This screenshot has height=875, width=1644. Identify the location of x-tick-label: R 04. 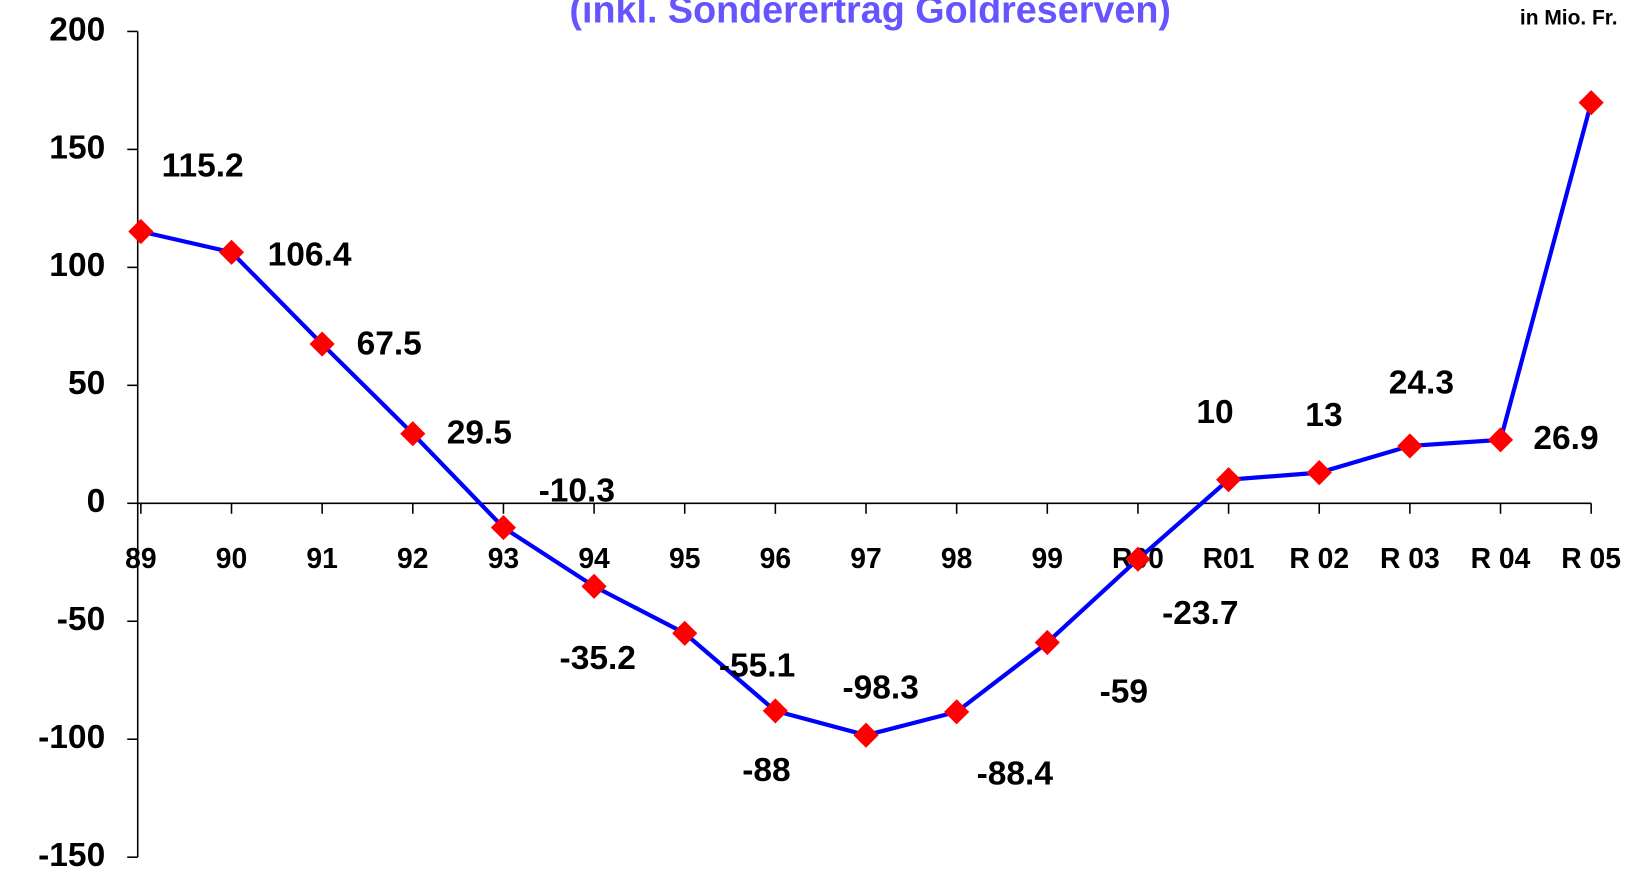
(1501, 558).